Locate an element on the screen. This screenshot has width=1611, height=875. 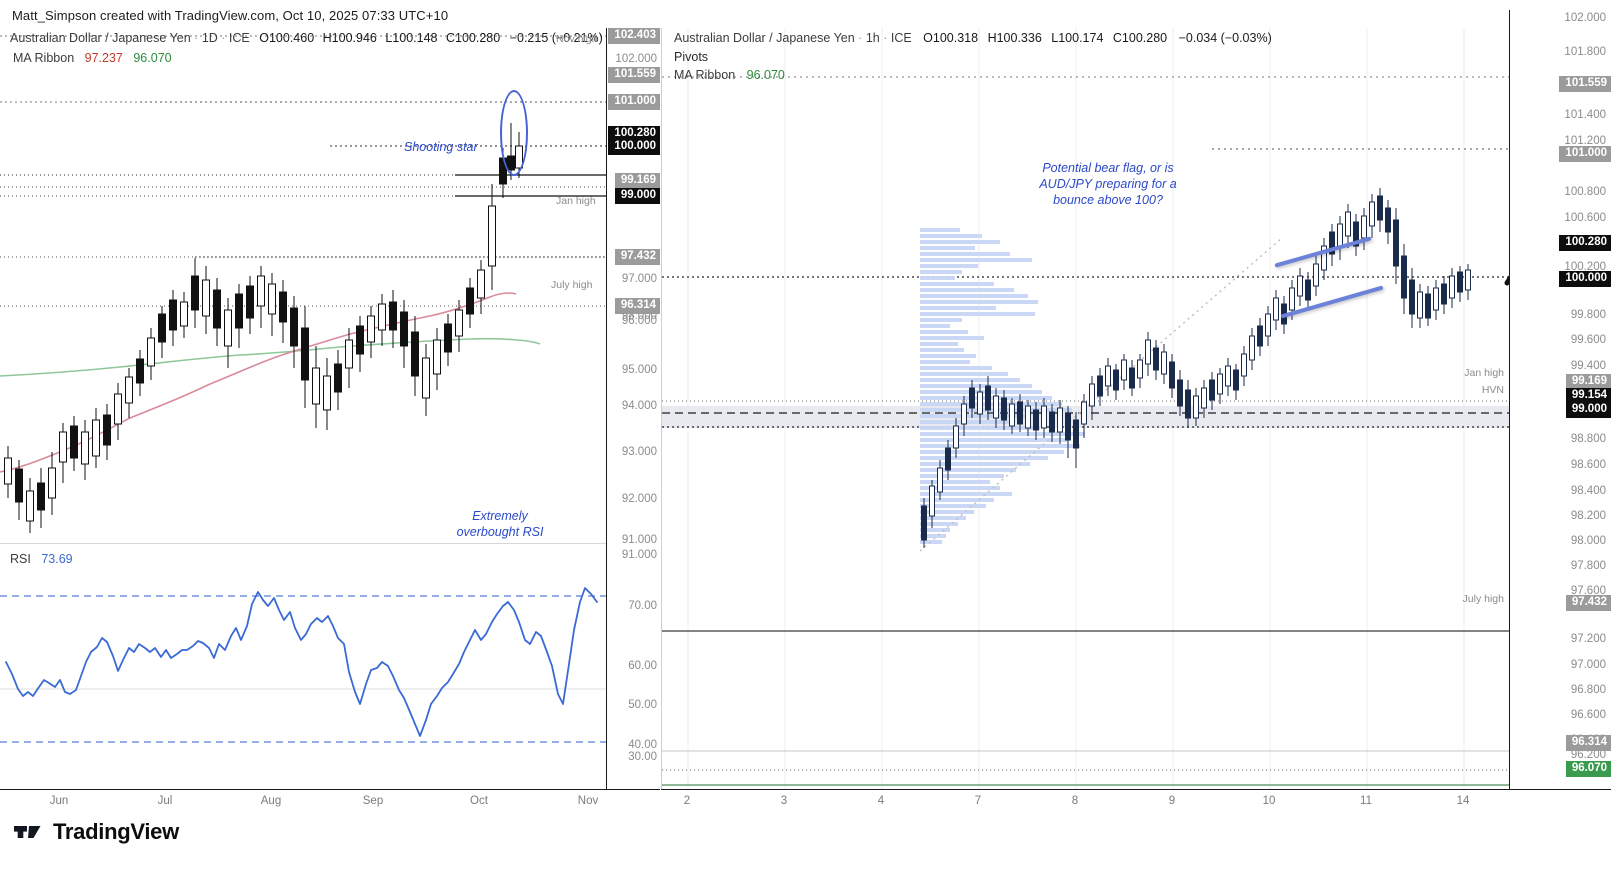
right-tick-99400: 99.400 is located at coordinates (1588, 366).